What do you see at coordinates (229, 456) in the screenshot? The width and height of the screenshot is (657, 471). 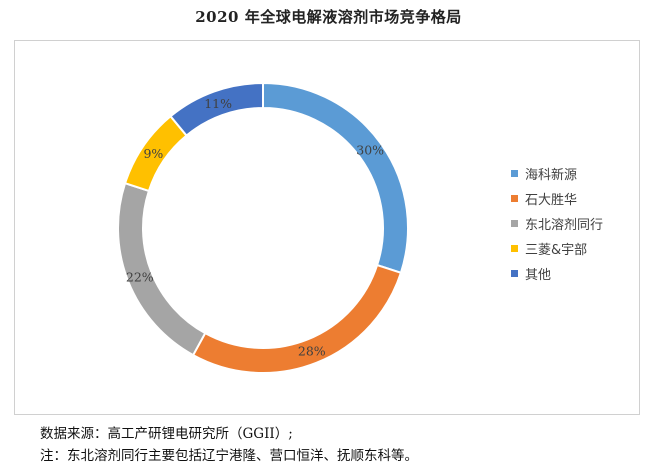 I see `note-text: 注：东北溶剂同行主要包括辽宁港隆、营口恒洋、抚顺东科等。` at bounding box center [229, 456].